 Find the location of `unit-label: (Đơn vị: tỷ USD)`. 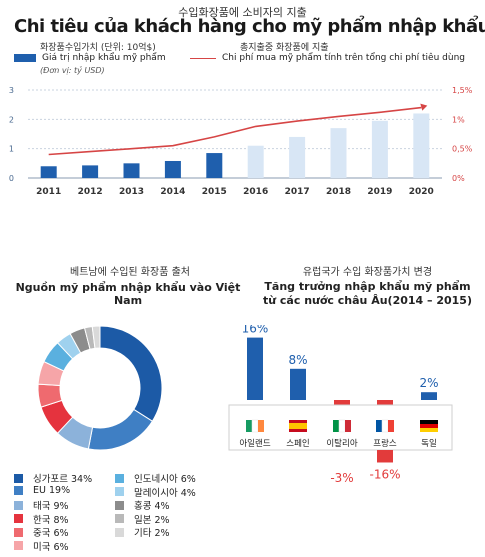

unit-label: (Đơn vị: tỷ USD) is located at coordinates (72, 70).